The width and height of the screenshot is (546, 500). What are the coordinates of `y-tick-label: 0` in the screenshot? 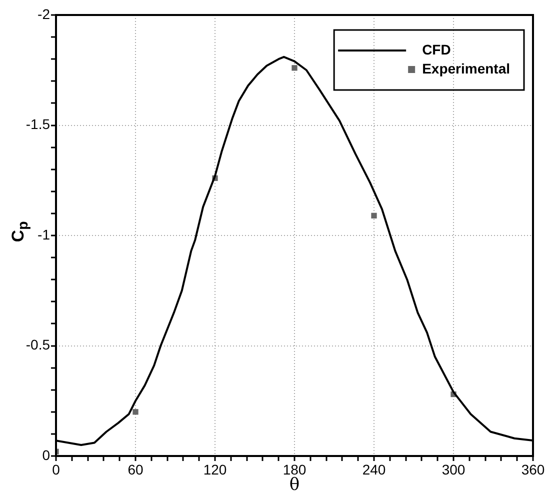 It's located at (46, 454).